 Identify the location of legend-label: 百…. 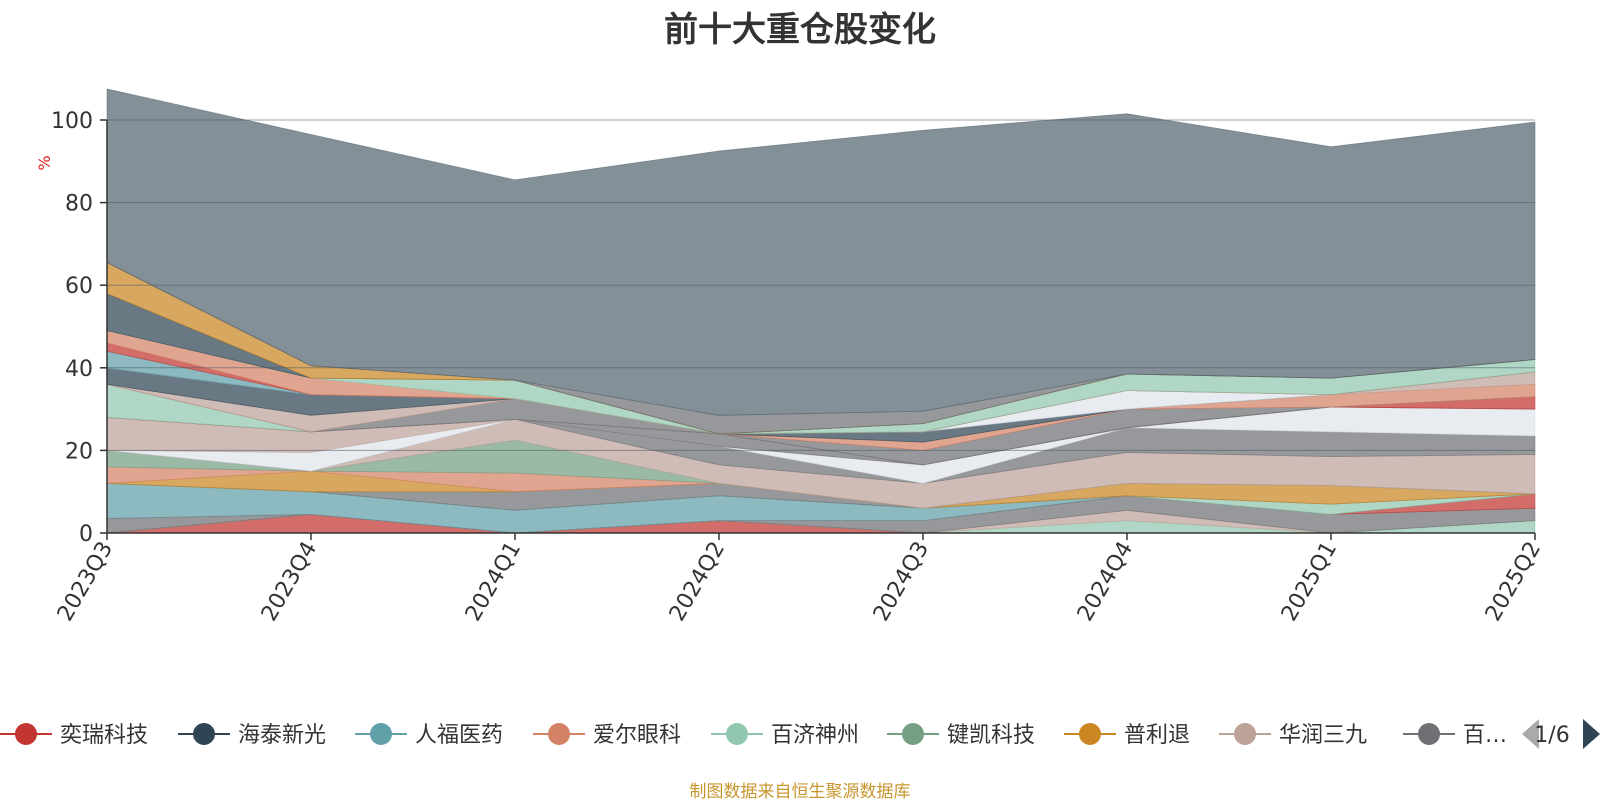
(1485, 735).